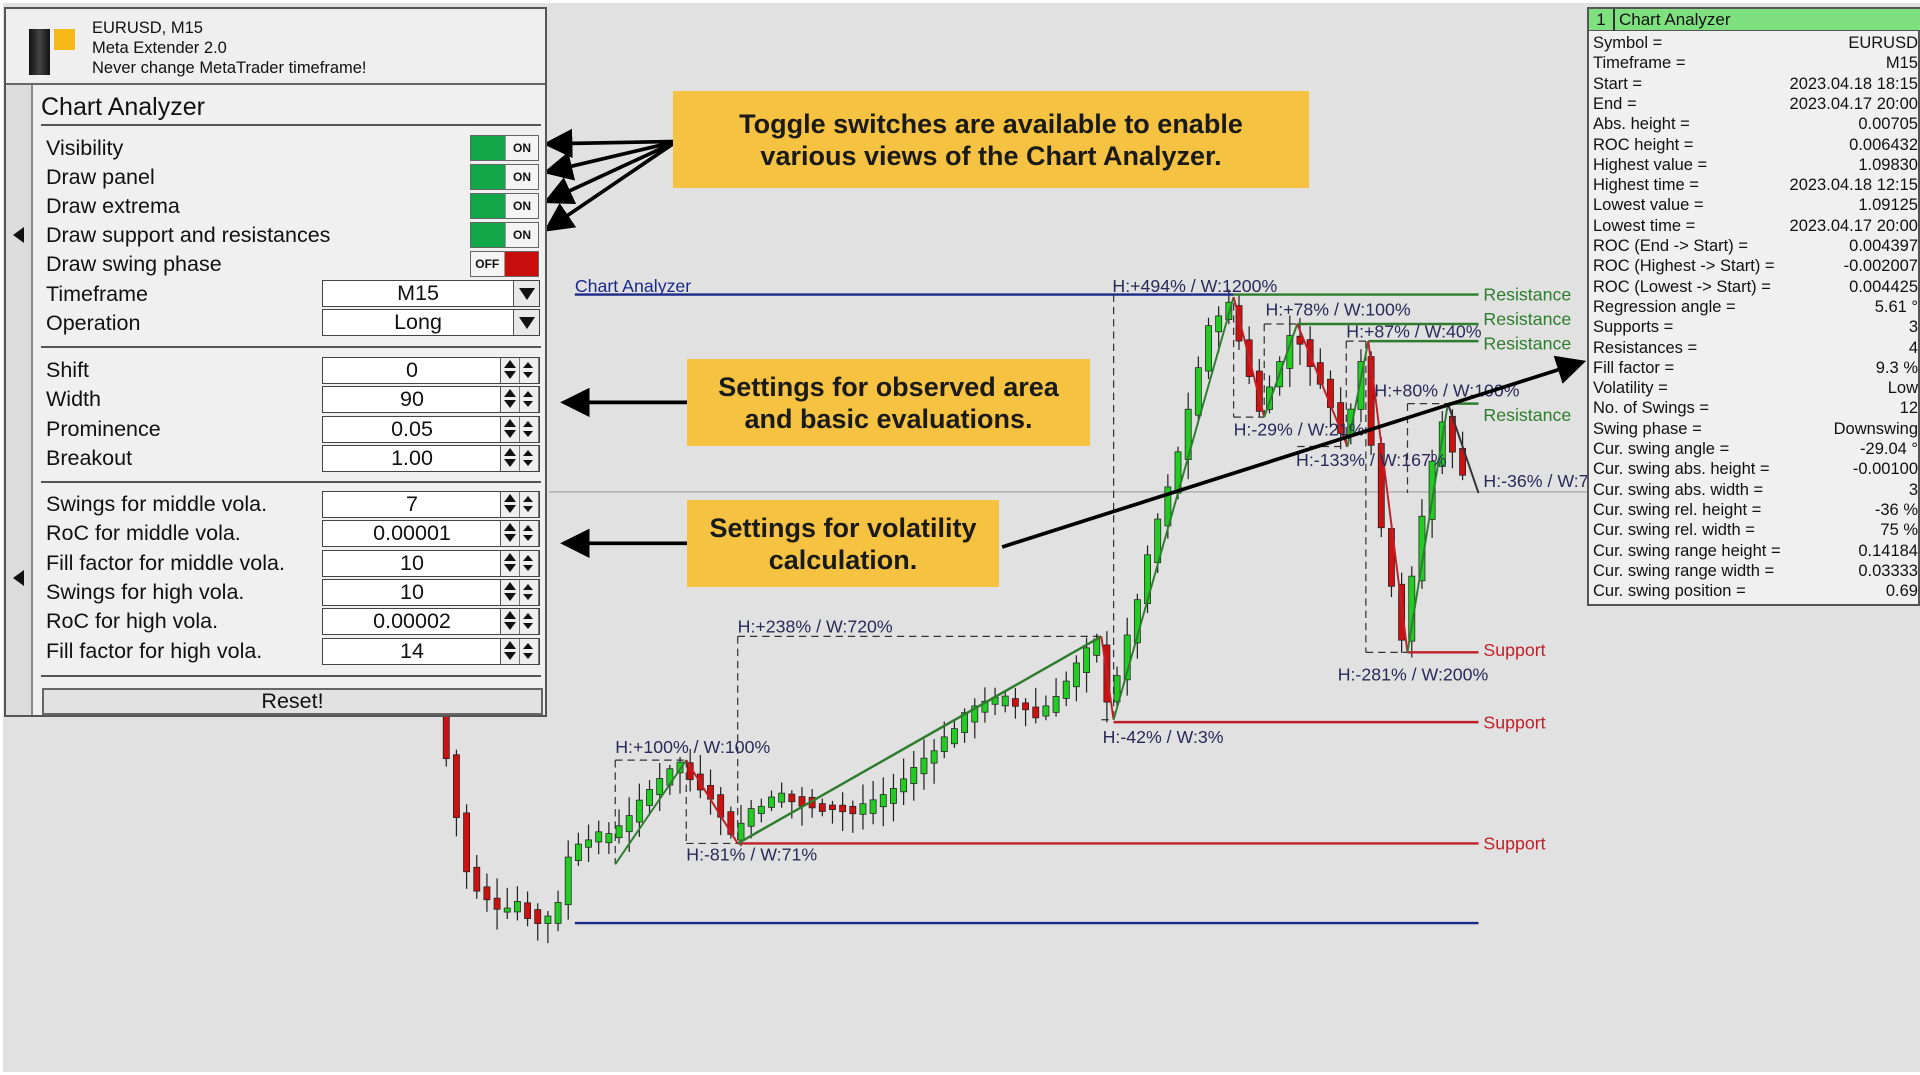 The image size is (1920, 1075). I want to click on panel-title: Chart Analyzer, so click(123, 107).